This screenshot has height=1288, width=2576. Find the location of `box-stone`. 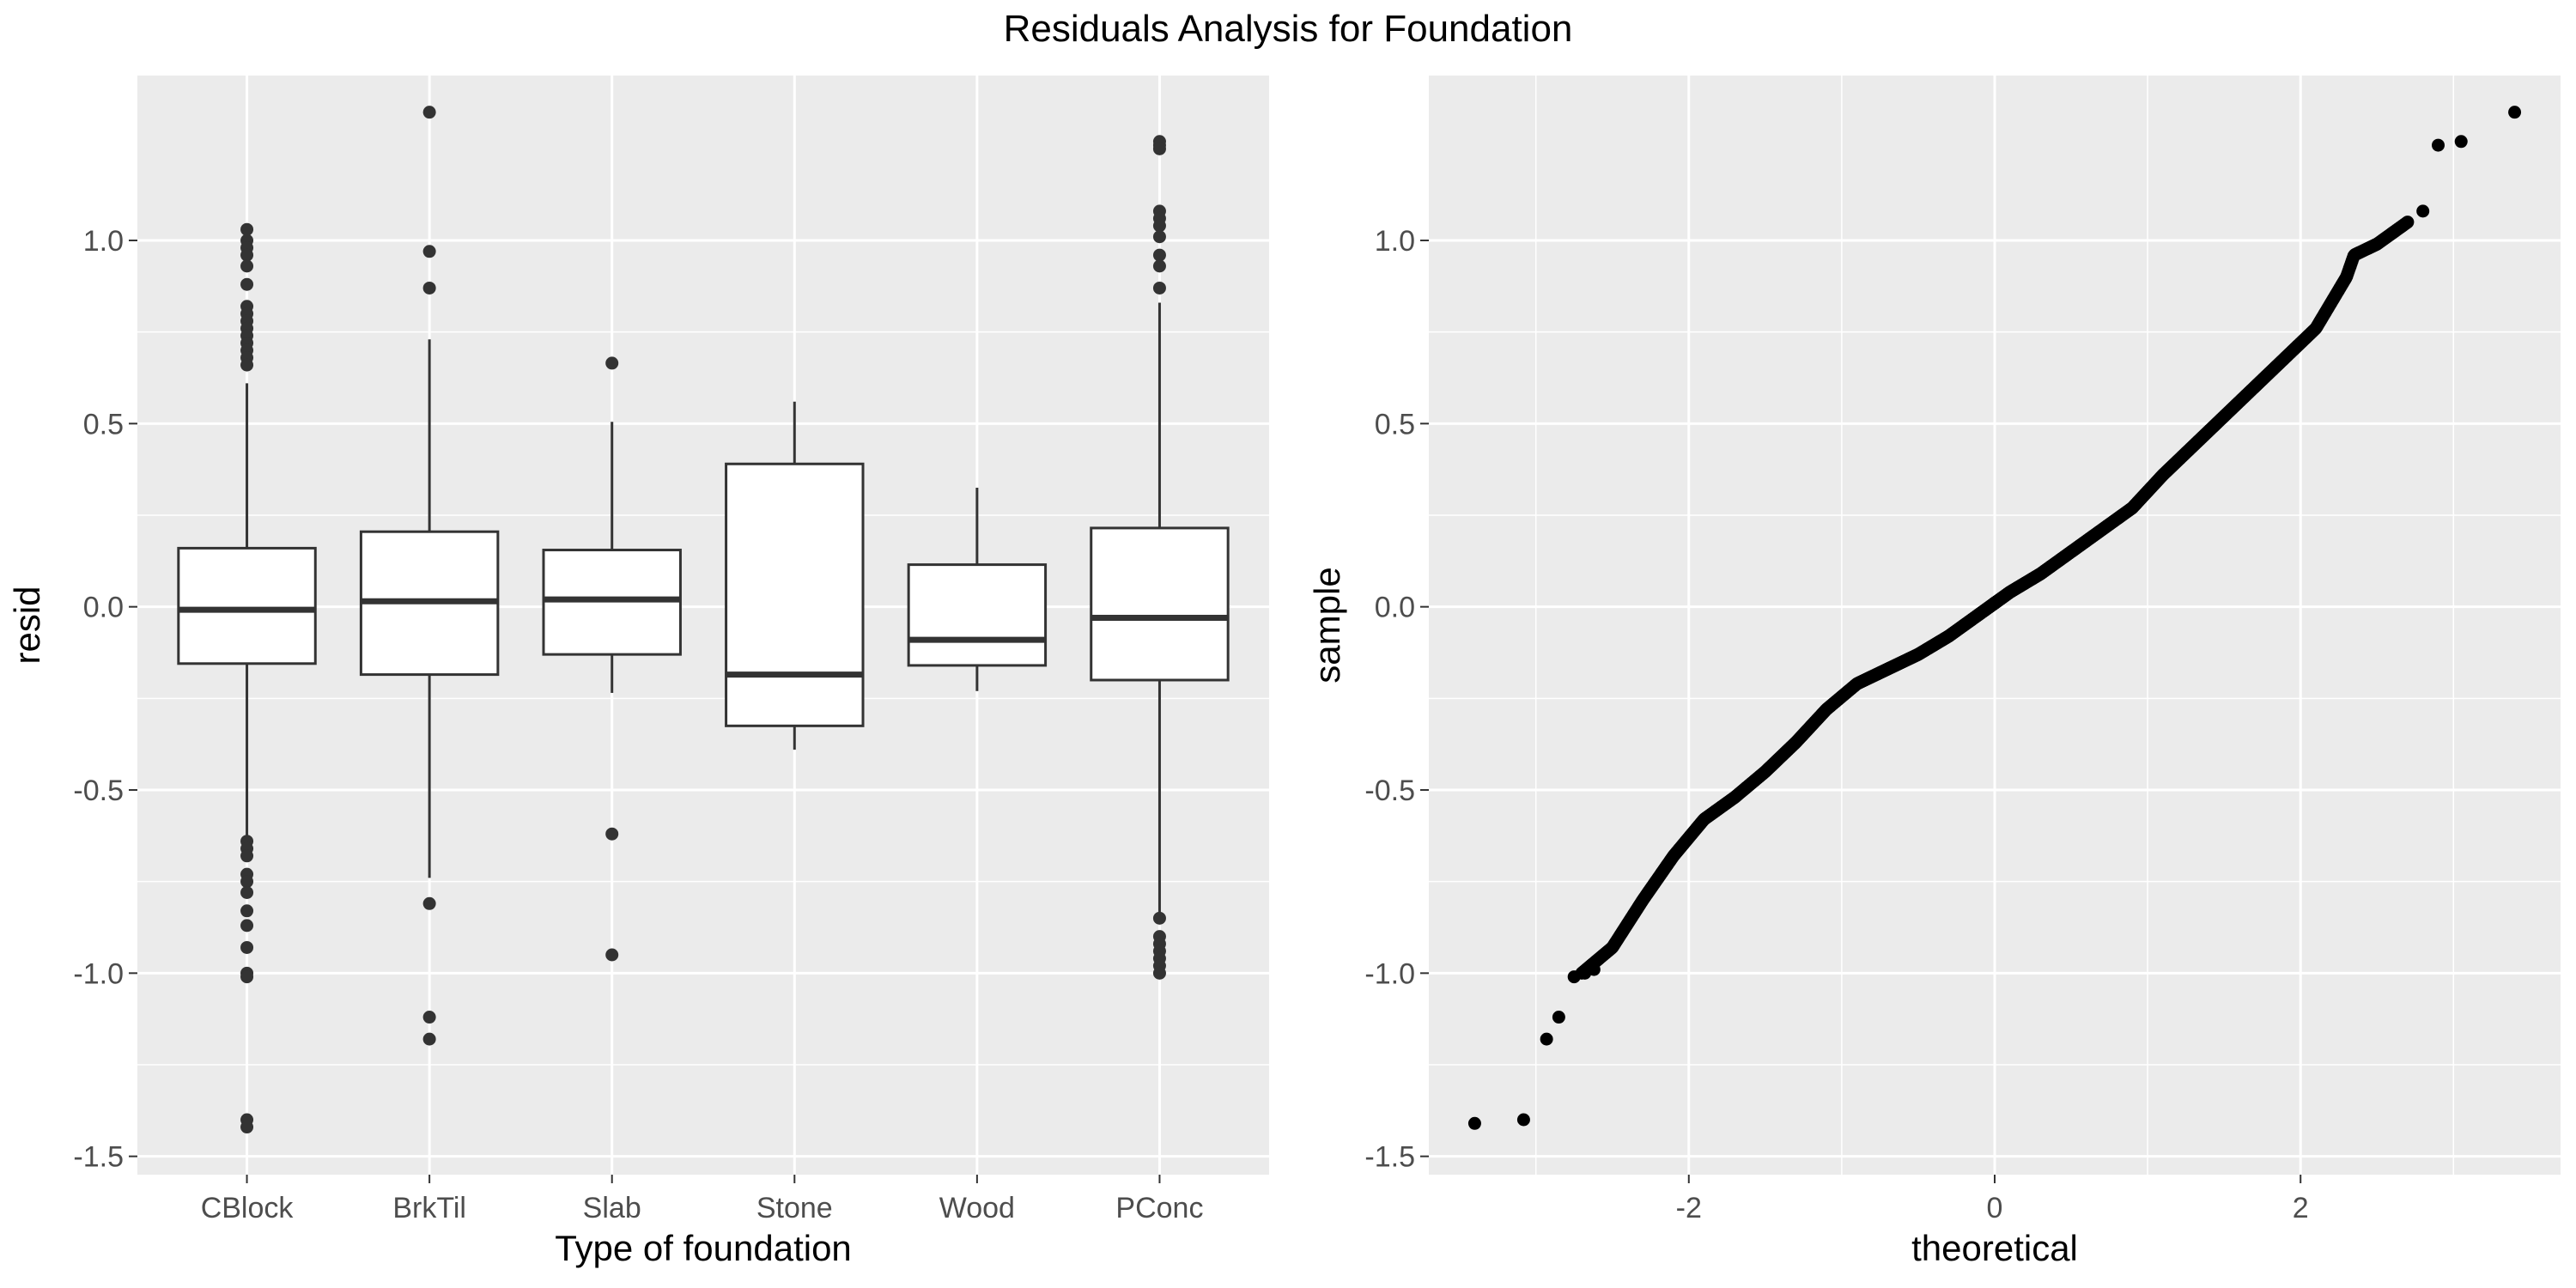

box-stone is located at coordinates (795, 576).